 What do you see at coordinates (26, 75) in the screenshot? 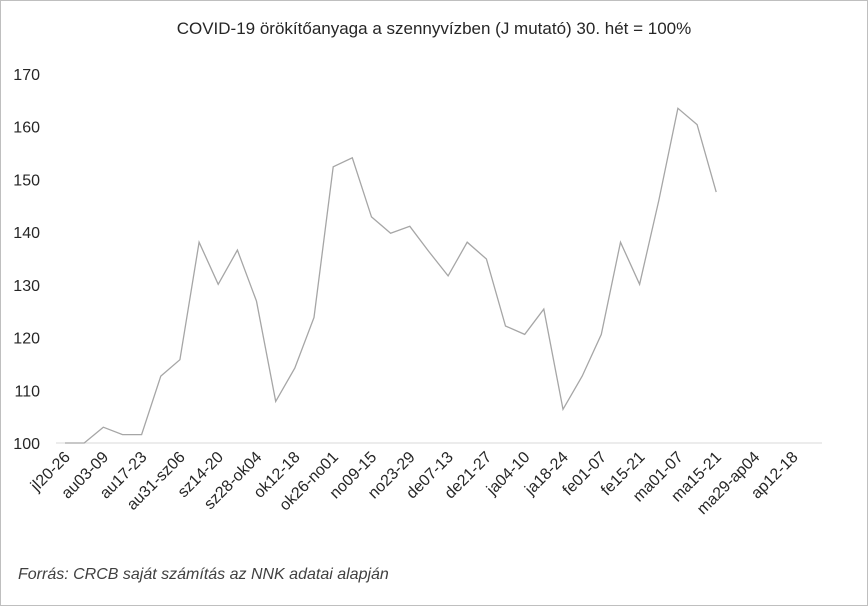
I see `y-tick-label: 170` at bounding box center [26, 75].